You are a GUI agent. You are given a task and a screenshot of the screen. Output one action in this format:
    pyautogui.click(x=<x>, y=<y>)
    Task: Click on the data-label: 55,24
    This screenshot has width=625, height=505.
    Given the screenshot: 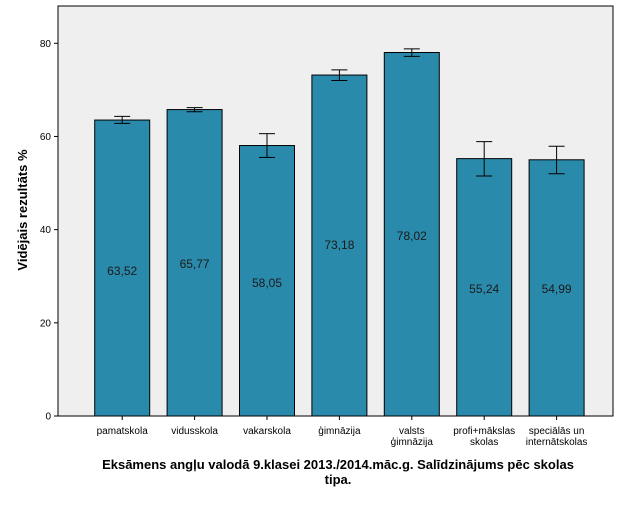 What is the action you would take?
    pyautogui.click(x=484, y=289)
    